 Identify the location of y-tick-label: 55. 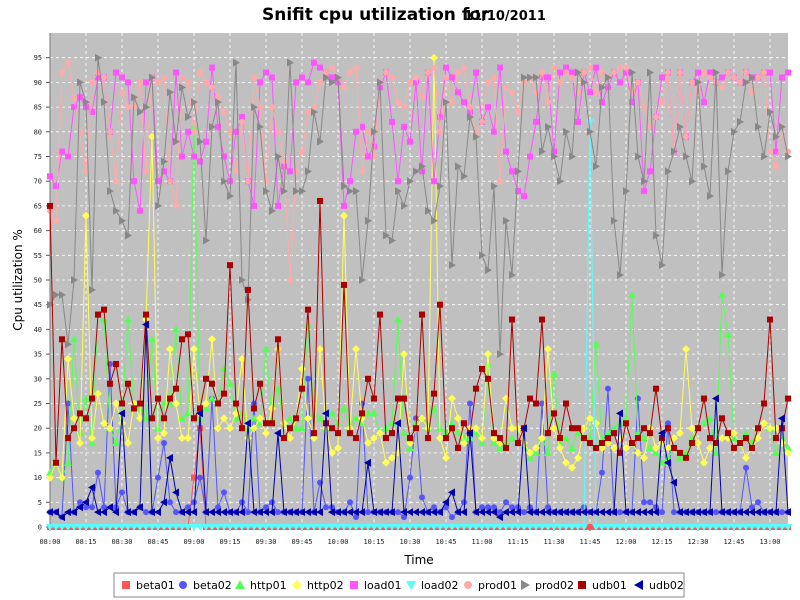
(38, 256).